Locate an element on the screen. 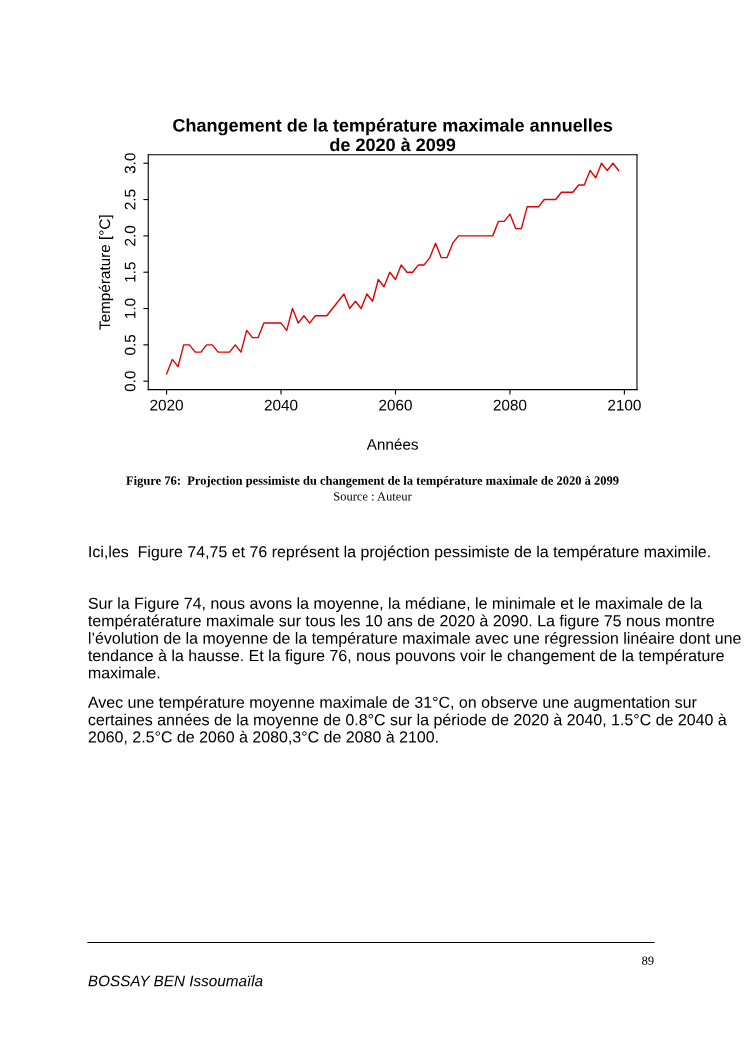 The height and width of the screenshot is (1053, 745). y-tick-label: 1.5 is located at coordinates (130, 272).